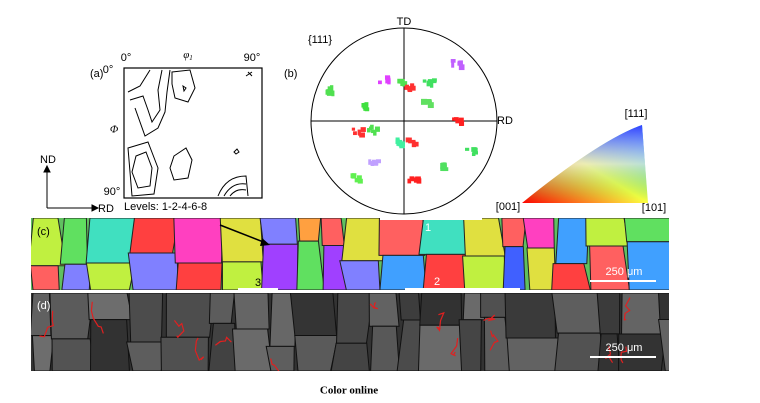 The image size is (760, 403). Describe the element at coordinates (165, 207) in the screenshot. I see `levels: Levels: 1-2-4-6-8` at that location.